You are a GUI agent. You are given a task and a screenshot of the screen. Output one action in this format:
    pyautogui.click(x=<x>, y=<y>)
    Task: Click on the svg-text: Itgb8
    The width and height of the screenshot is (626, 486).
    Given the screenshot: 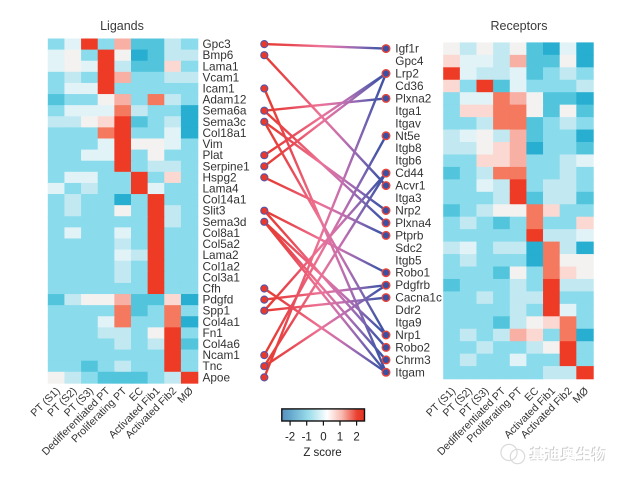 What is the action you would take?
    pyautogui.click(x=408, y=148)
    